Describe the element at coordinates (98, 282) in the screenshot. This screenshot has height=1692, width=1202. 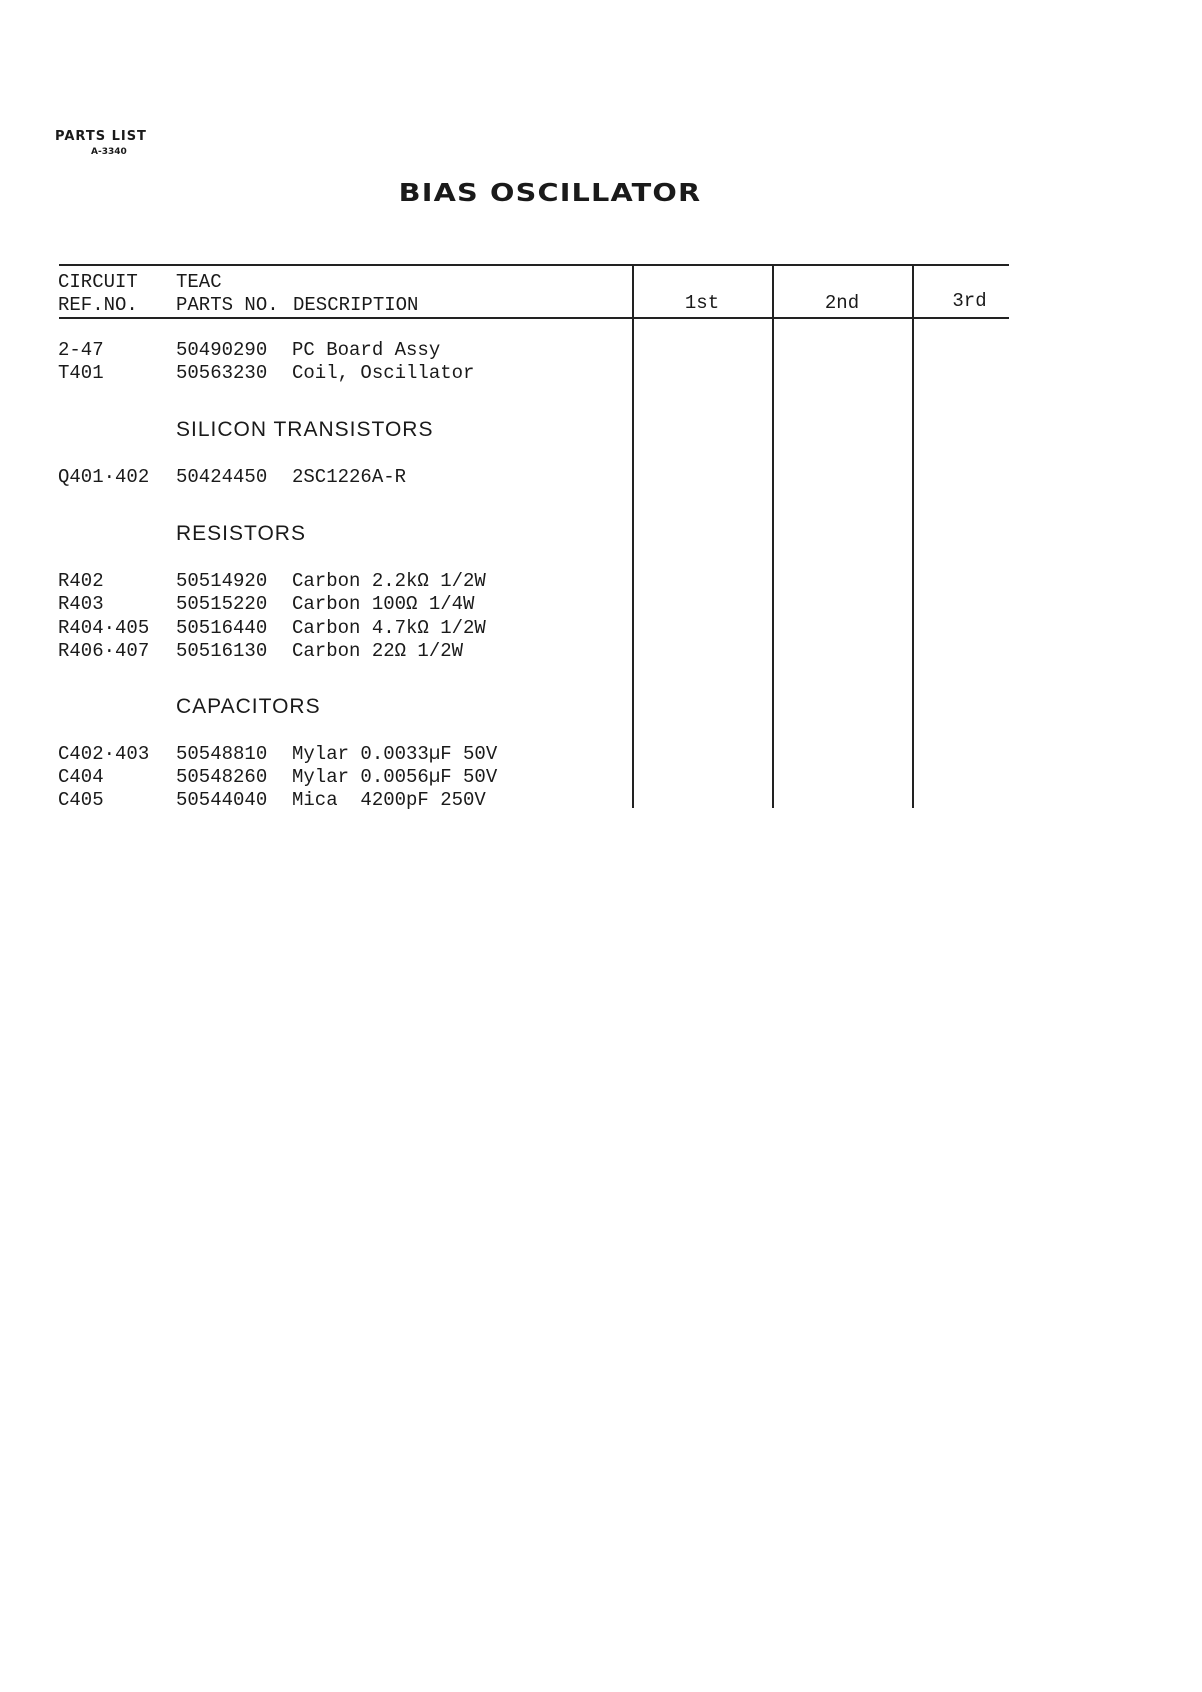
I see `header-ref-line1: CIRCUIT` at that location.